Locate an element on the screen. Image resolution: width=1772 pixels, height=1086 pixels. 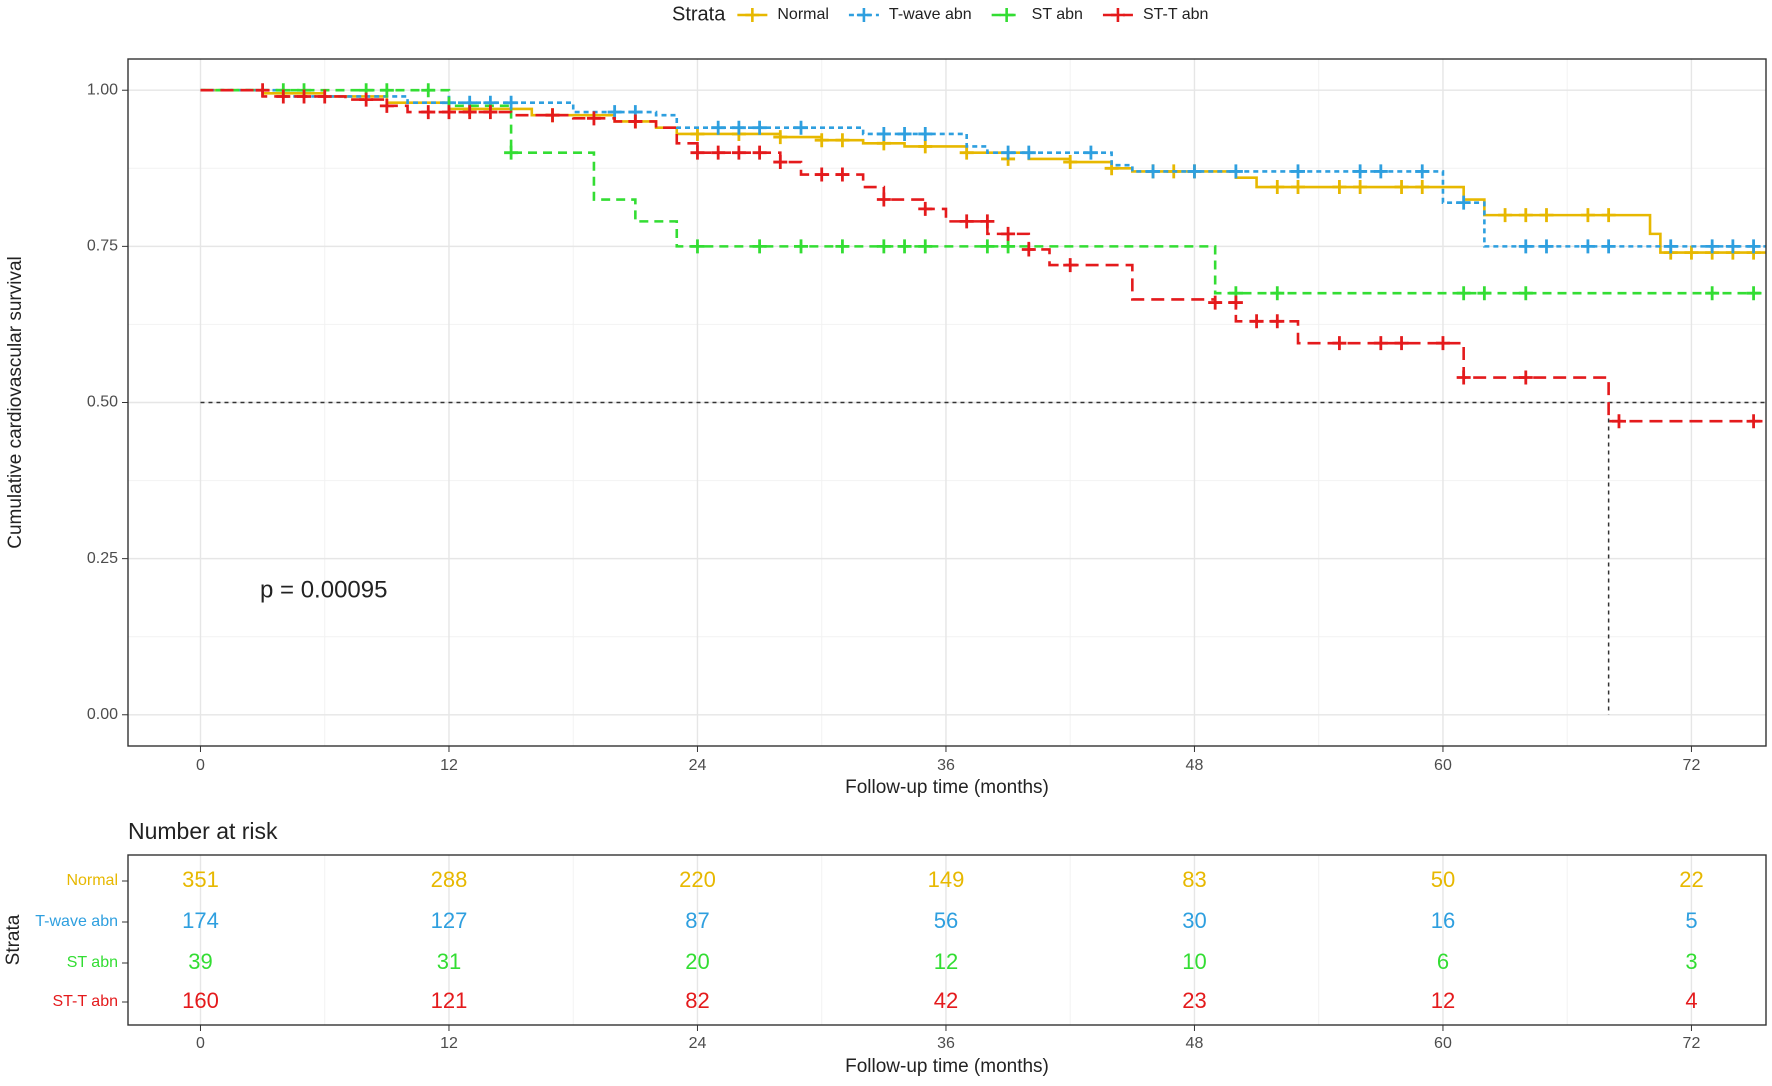
x-axis-title: Follow-up time (months) is located at coordinates (947, 787).